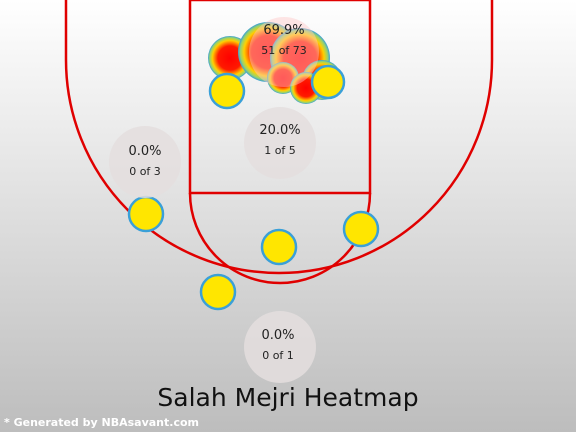 The width and height of the screenshot is (576, 432). I want to click on credit-text: * Generated by NBAsavant.com, so click(101, 422).